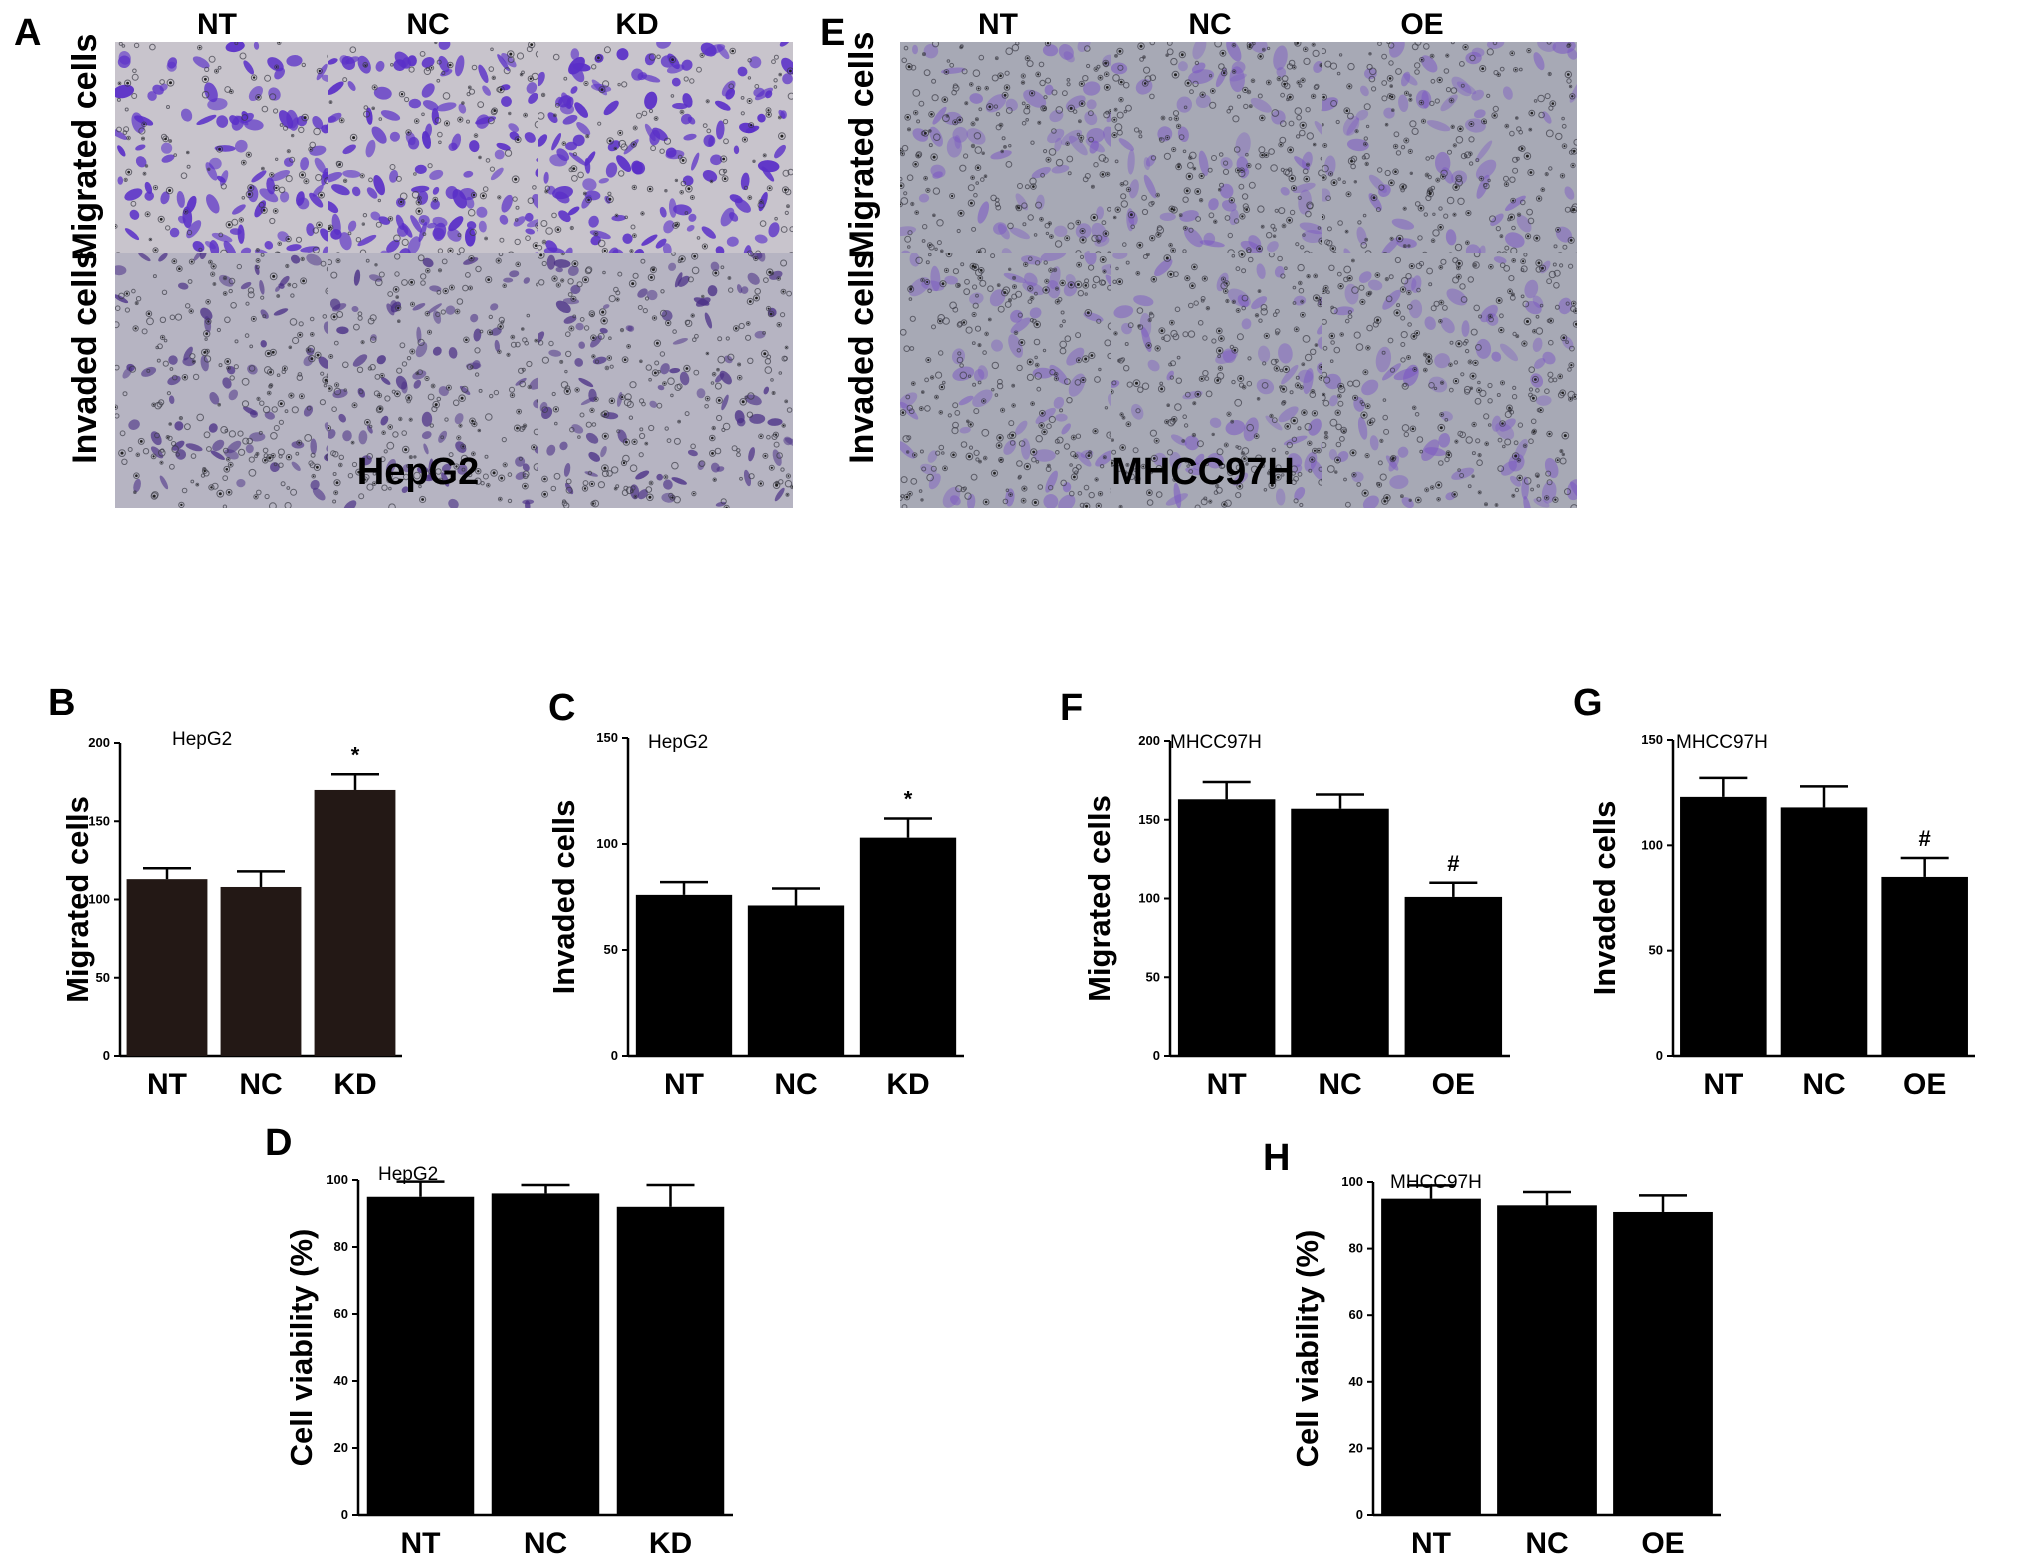 The height and width of the screenshot is (1560, 2031). Describe the element at coordinates (28, 33) in the screenshot. I see `panel-letter-a: A` at that location.